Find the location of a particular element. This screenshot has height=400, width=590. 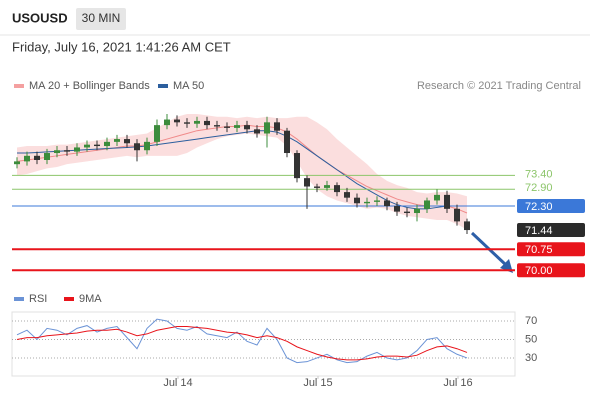

x-tick-label: Jul 14 is located at coordinates (177, 383).